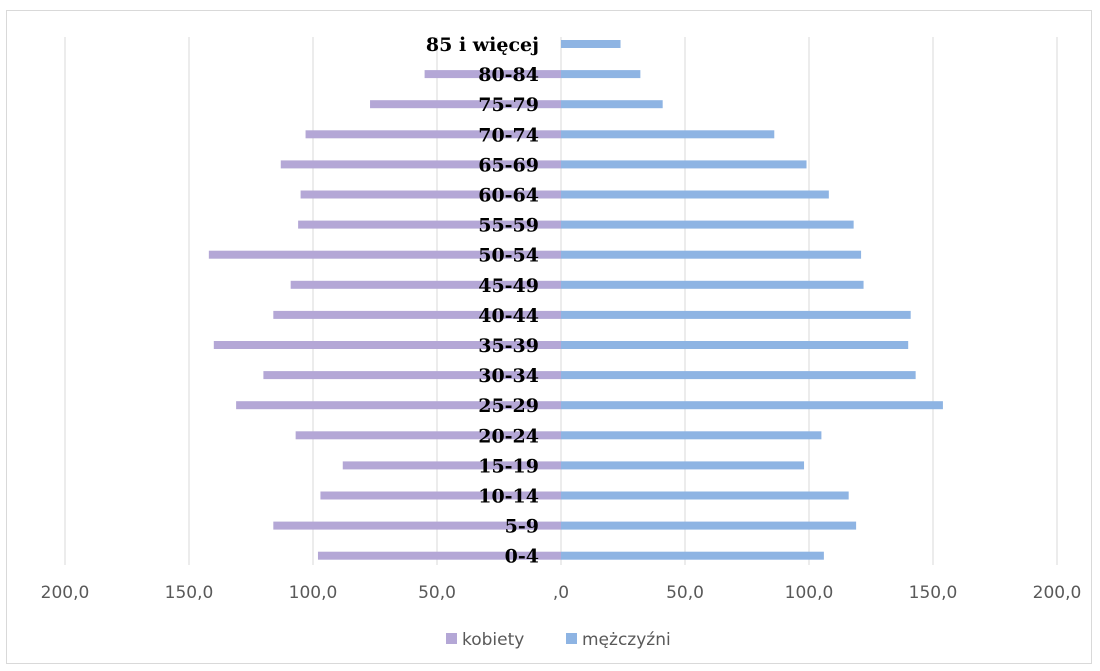 This screenshot has height=671, width=1100. What do you see at coordinates (522, 557) in the screenshot?
I see `age-group-label: 0-4` at bounding box center [522, 557].